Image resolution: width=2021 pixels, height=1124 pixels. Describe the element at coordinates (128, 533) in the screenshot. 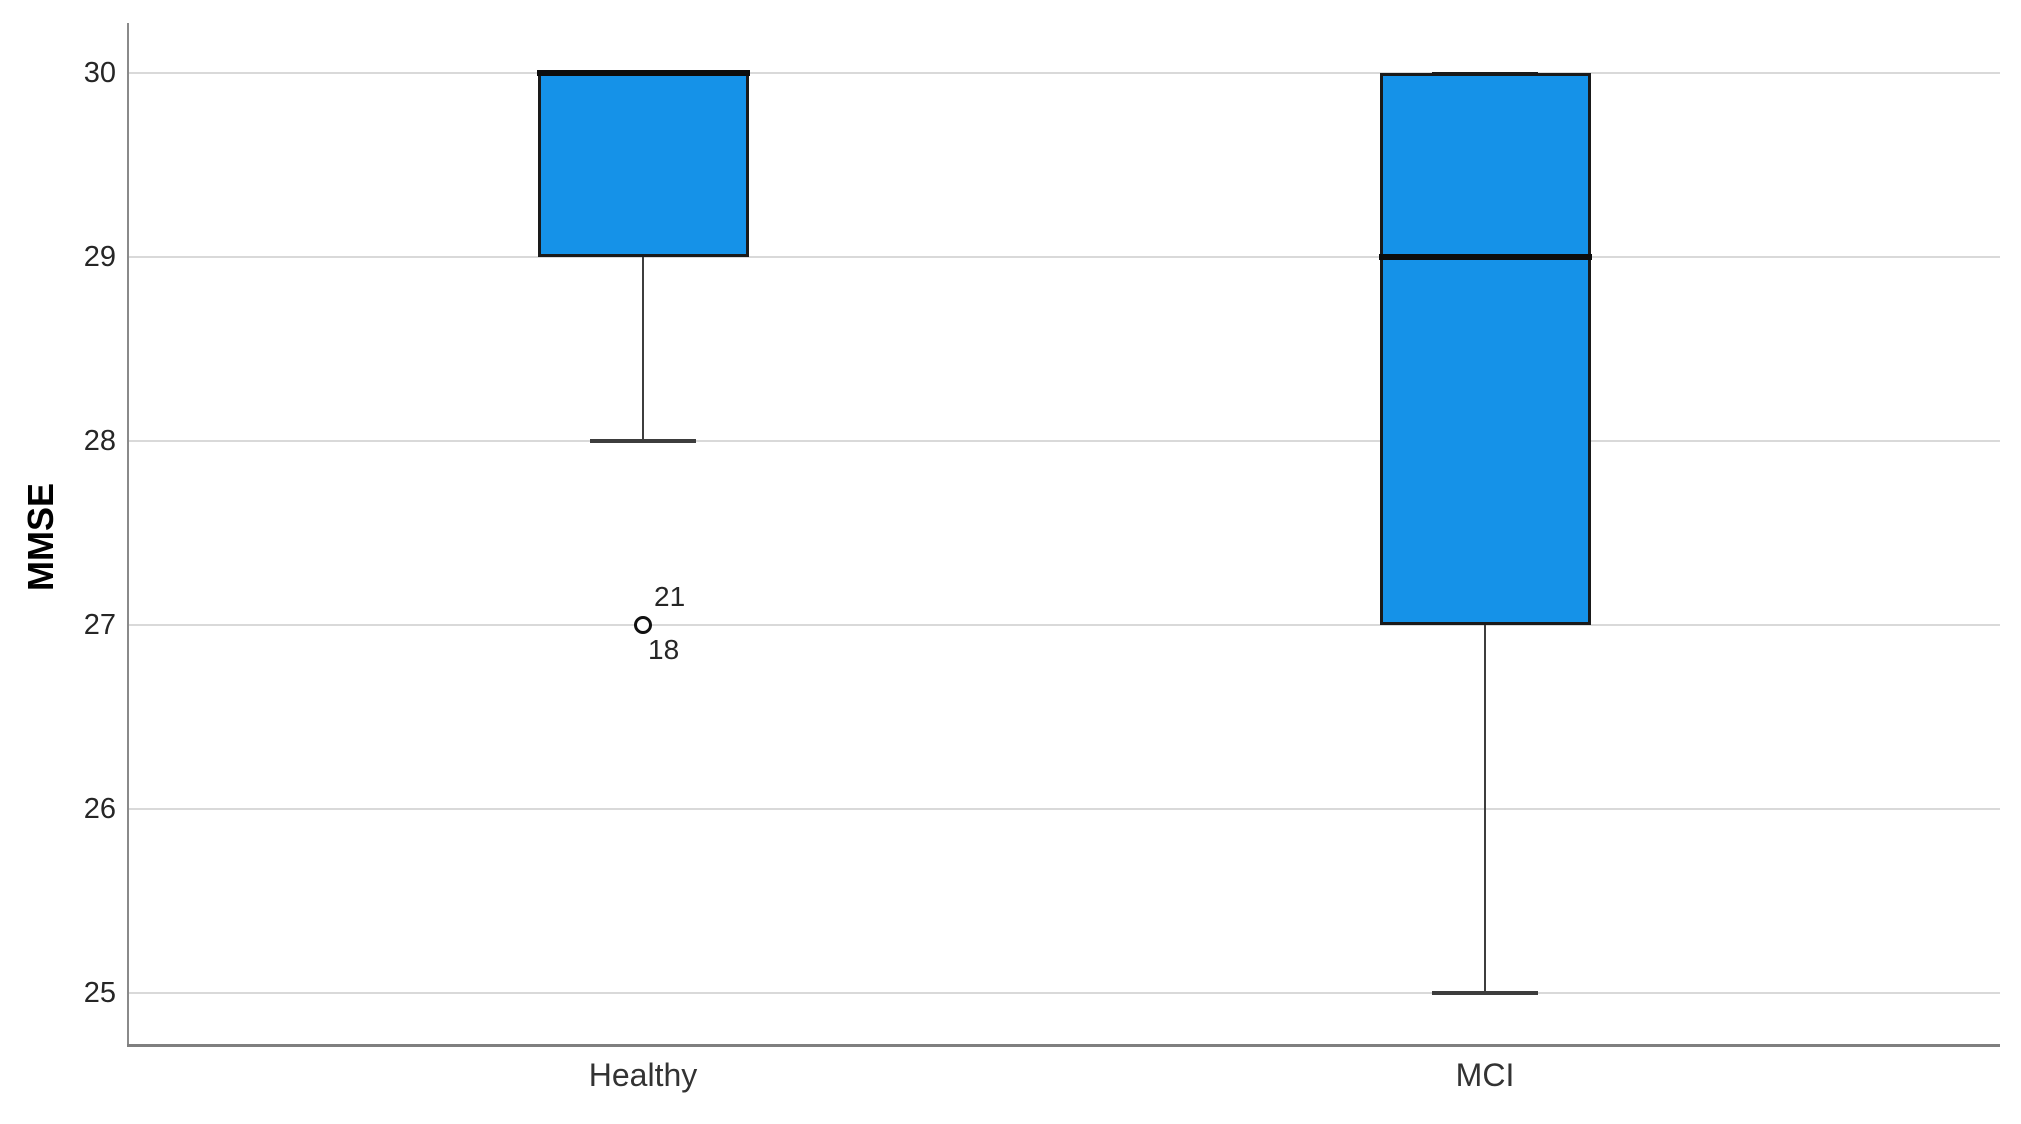

I see `y-axis-line` at that location.